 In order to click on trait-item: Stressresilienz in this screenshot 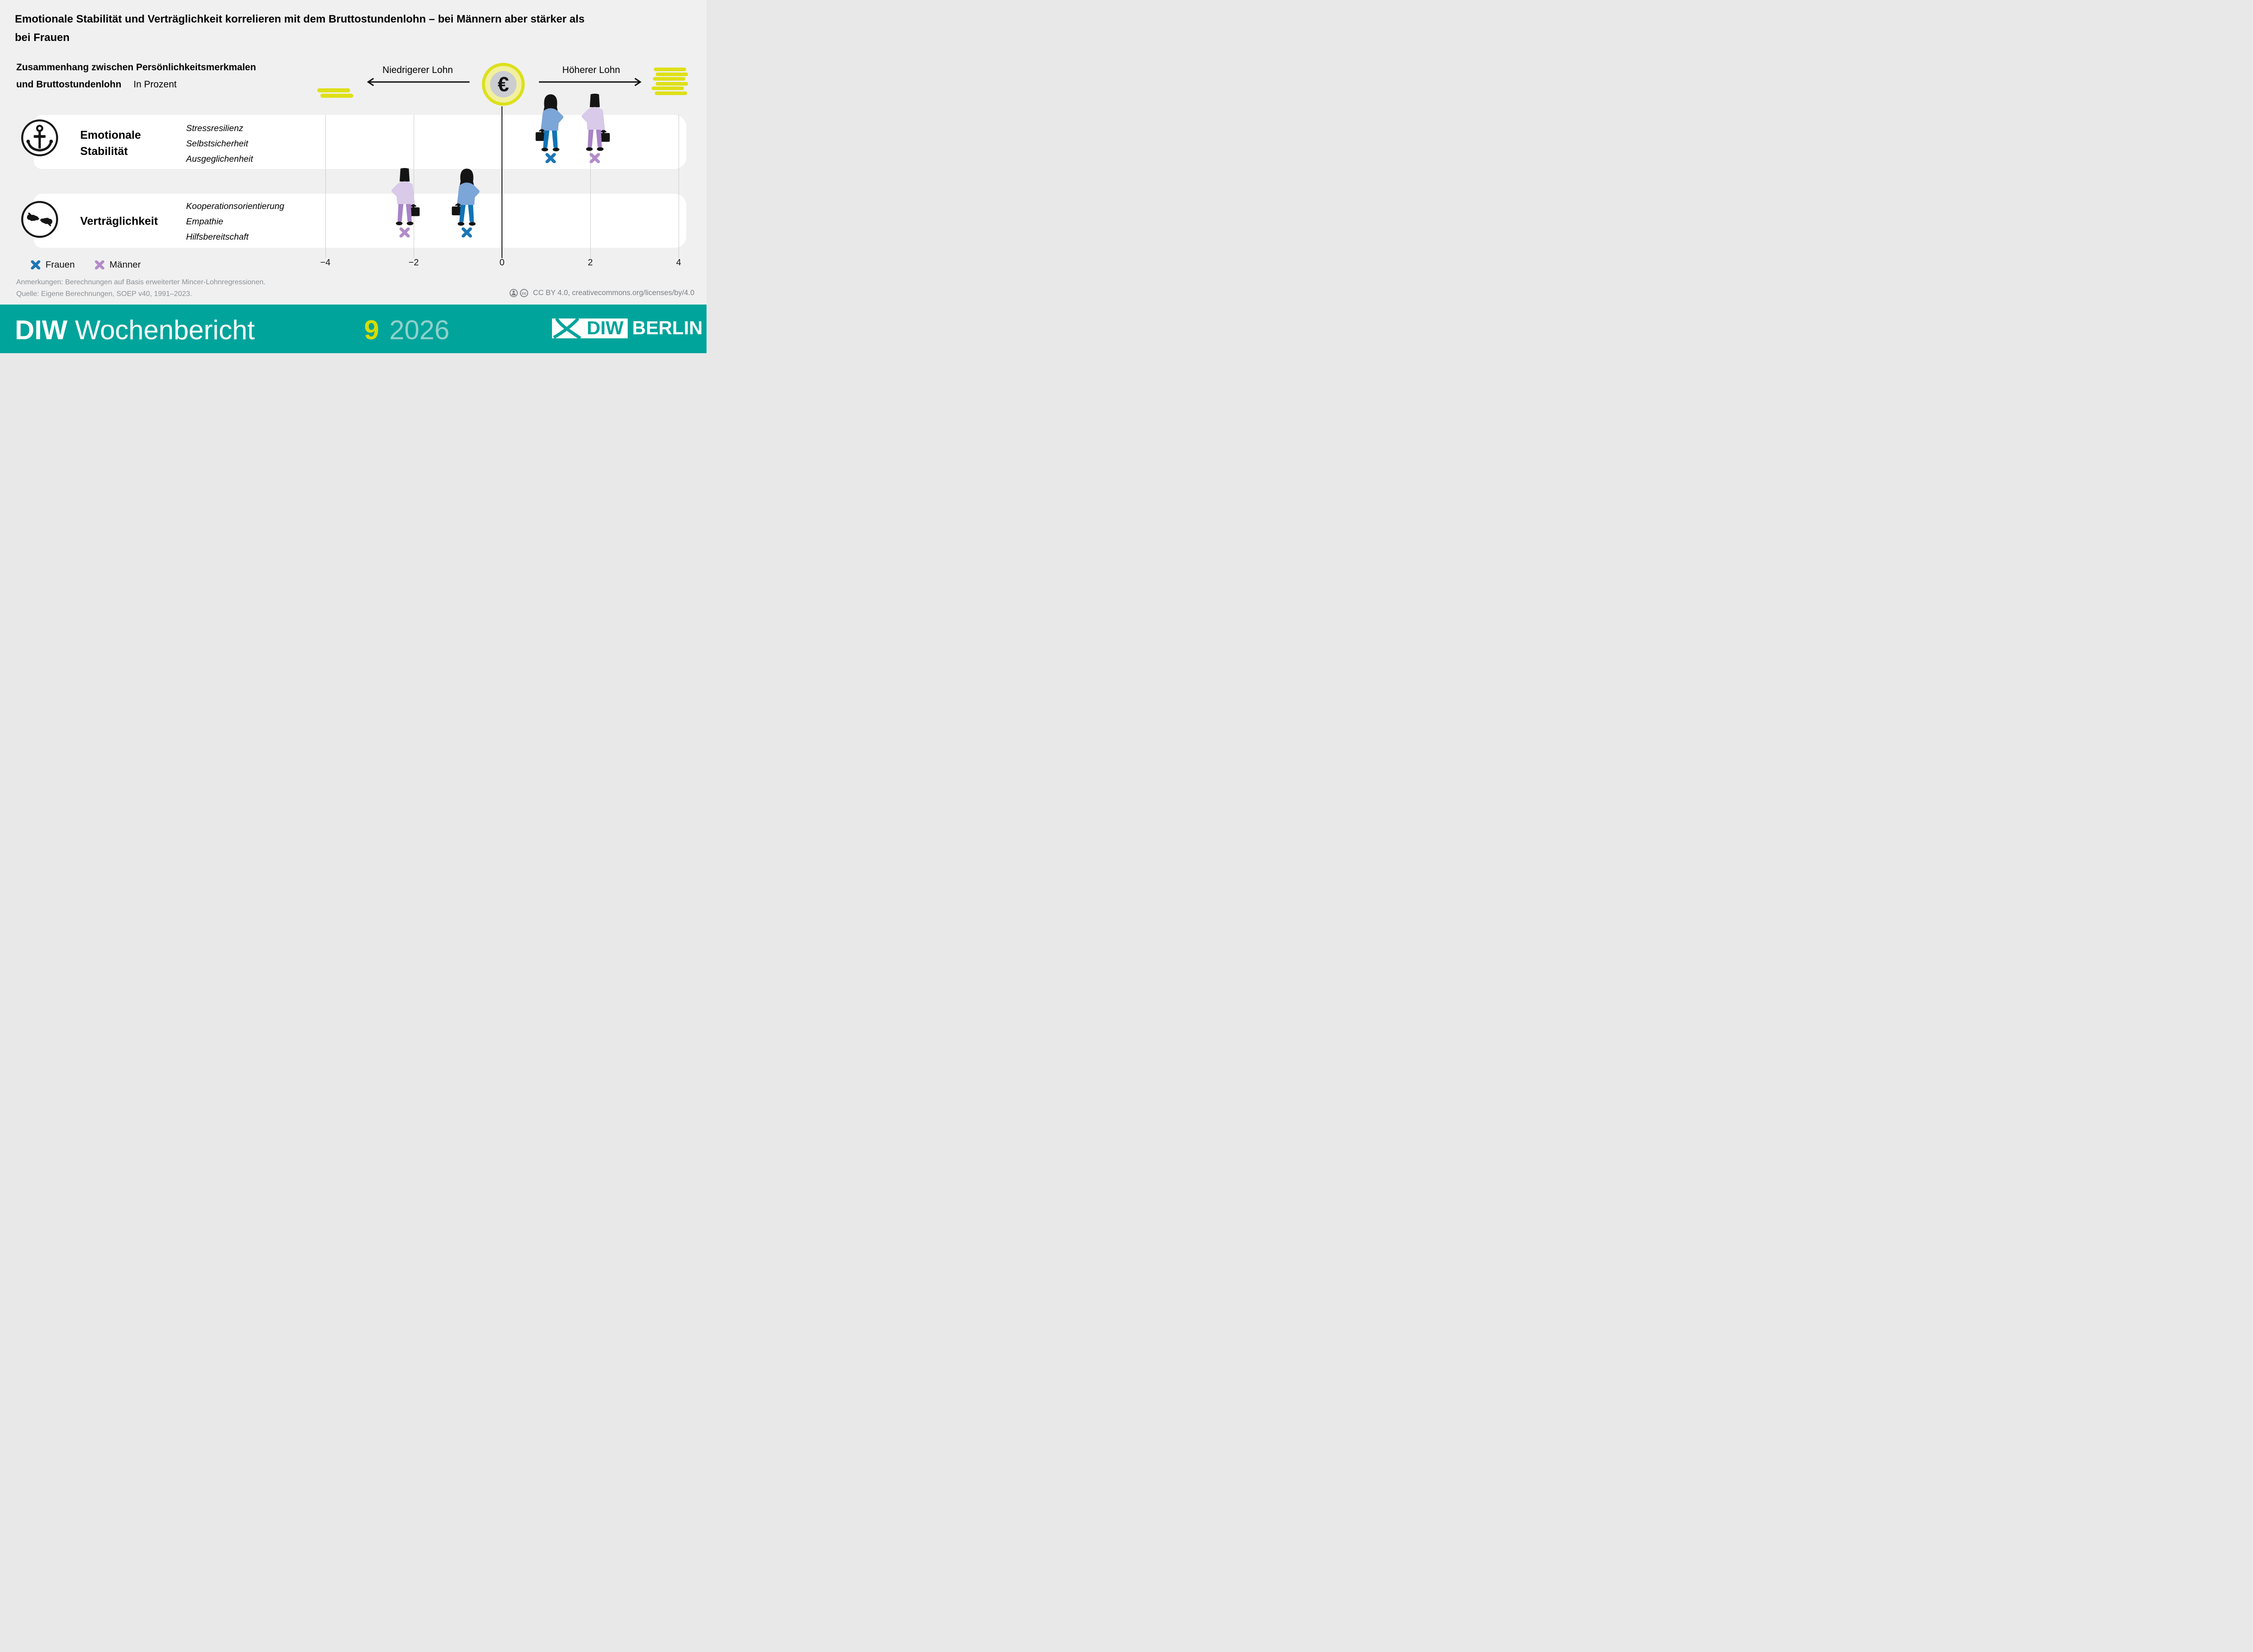, I will do `click(214, 128)`.